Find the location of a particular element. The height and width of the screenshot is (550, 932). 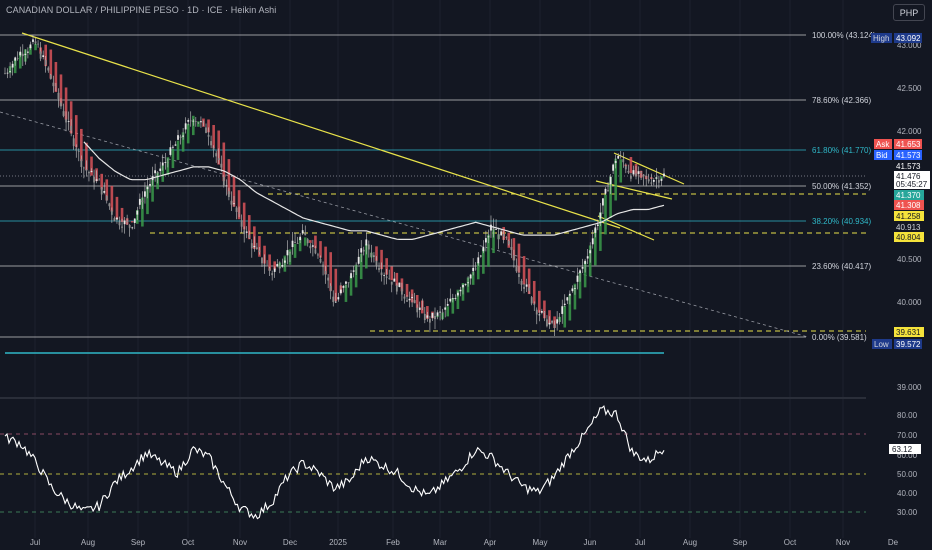

price-badge-1: 41.573 is located at coordinates (908, 166).